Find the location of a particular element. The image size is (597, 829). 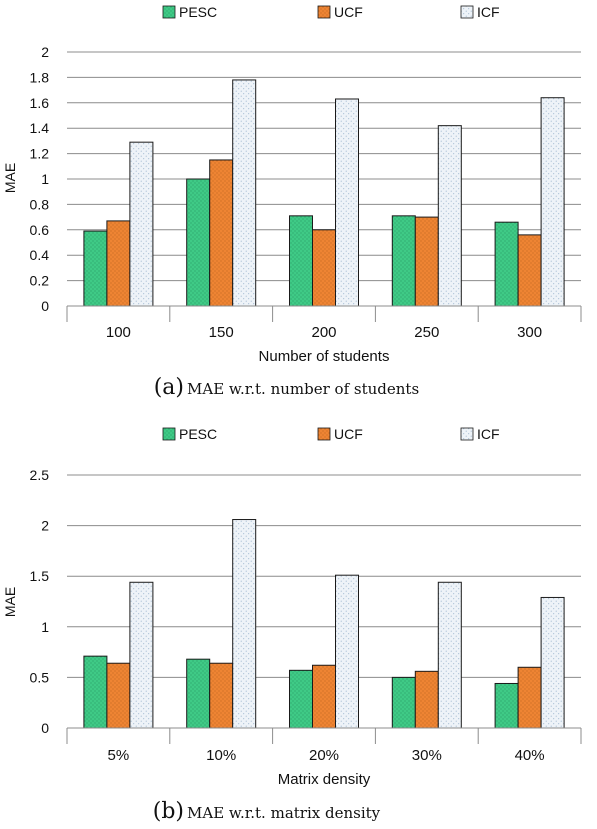

y-tick-label-b: 0.5 is located at coordinates (40, 677).